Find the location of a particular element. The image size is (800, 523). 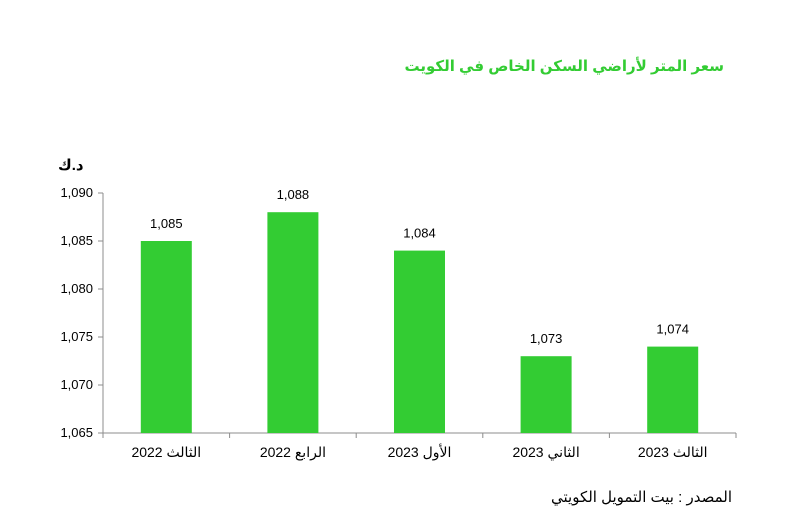

y-axis-unit-label: د.ك is located at coordinates (71, 165).